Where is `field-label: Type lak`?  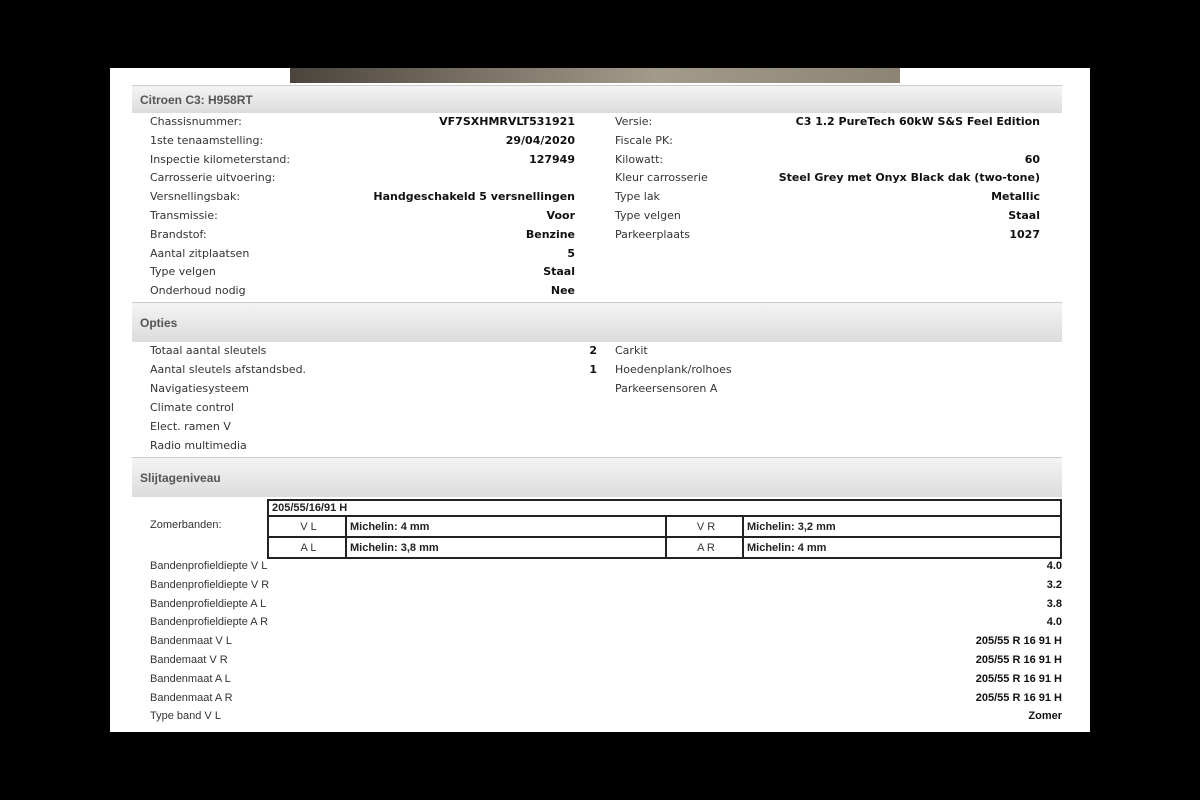 field-label: Type lak is located at coordinates (637, 197).